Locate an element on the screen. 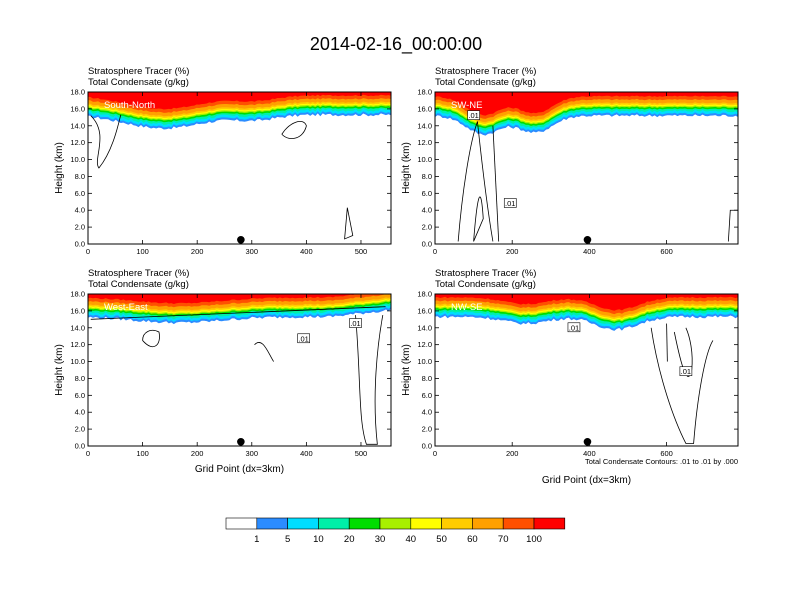  colorbar-label: 1 is located at coordinates (256, 539).